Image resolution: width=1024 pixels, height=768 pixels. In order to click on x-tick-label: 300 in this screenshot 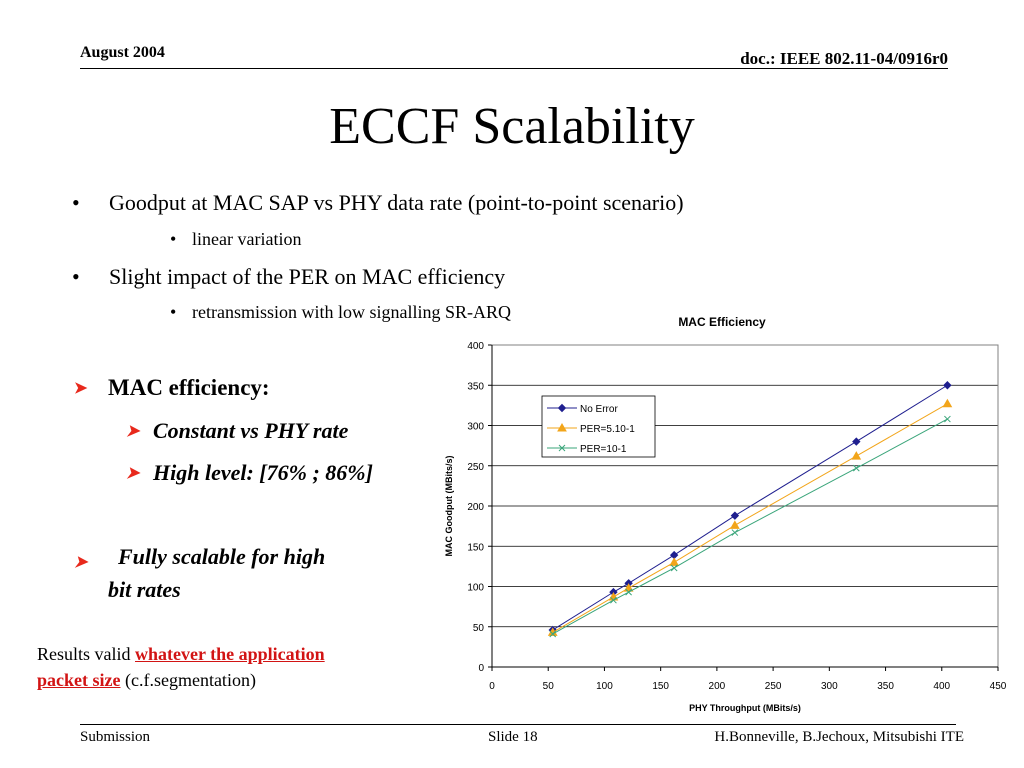, I will do `click(829, 686)`.